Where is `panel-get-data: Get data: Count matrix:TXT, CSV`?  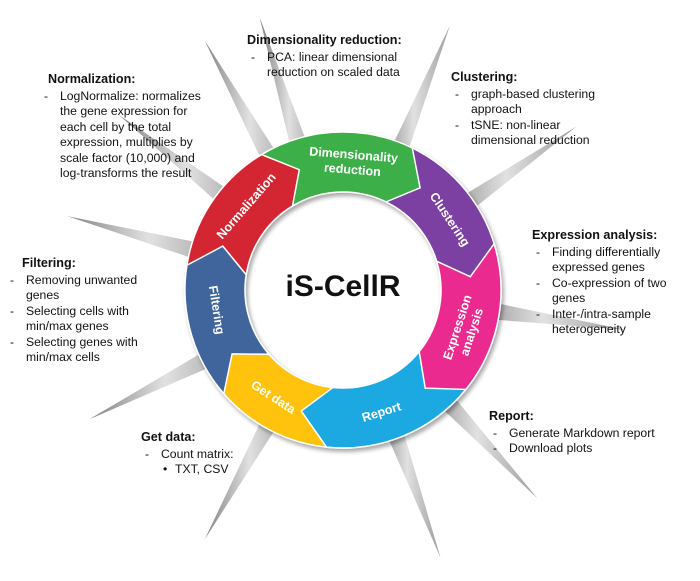 panel-get-data: Get data: Count matrix:TXT, CSV is located at coordinates (226, 454).